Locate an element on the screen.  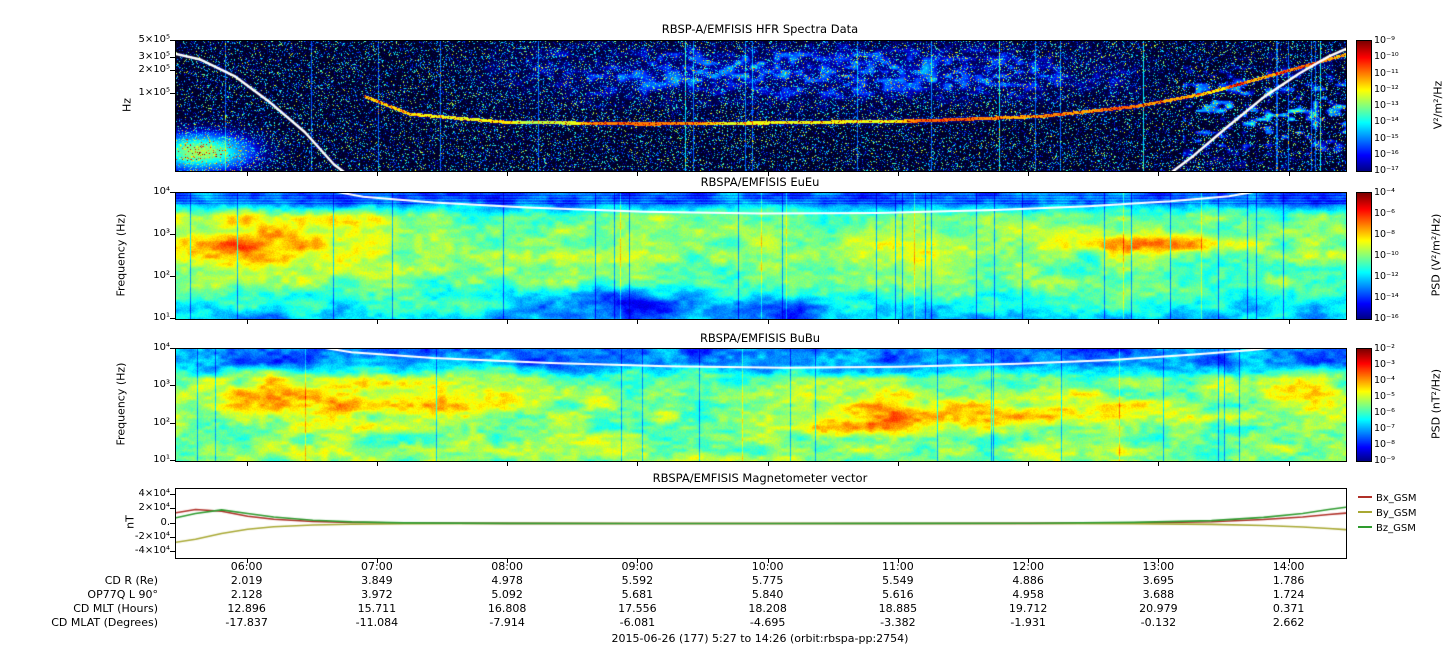
x-tick-label: 12:00 is located at coordinates (1028, 566).